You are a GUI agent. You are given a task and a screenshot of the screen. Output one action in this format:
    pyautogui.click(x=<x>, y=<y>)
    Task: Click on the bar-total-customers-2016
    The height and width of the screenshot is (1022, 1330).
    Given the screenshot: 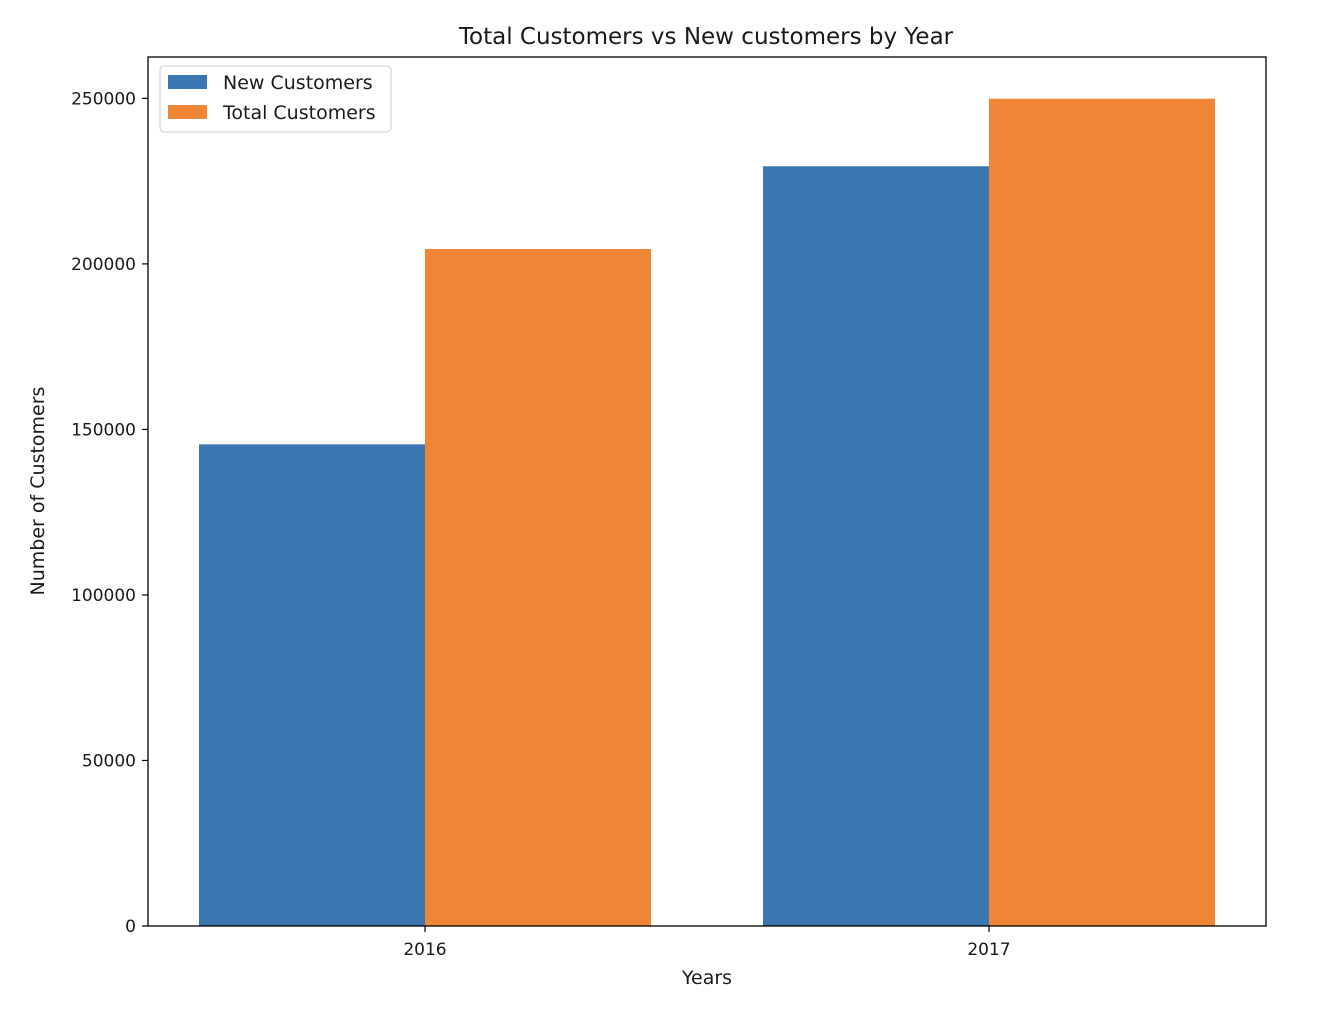 What is the action you would take?
    pyautogui.click(x=538, y=587)
    